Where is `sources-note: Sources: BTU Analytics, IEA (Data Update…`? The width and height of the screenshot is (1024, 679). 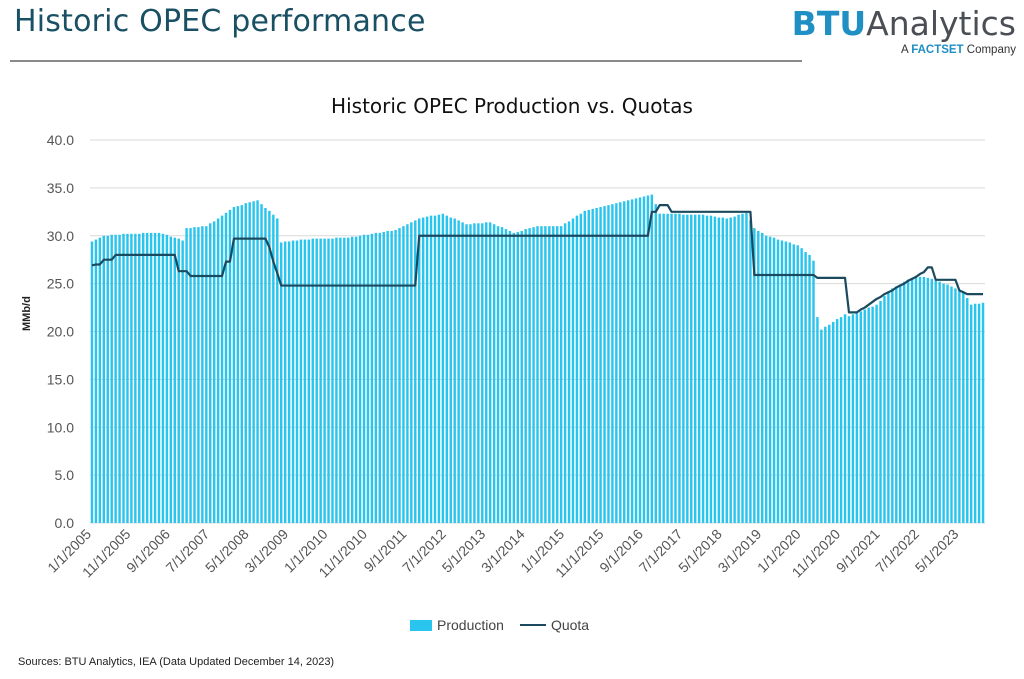
sources-note: Sources: BTU Analytics, IEA (Data Update… is located at coordinates (176, 662).